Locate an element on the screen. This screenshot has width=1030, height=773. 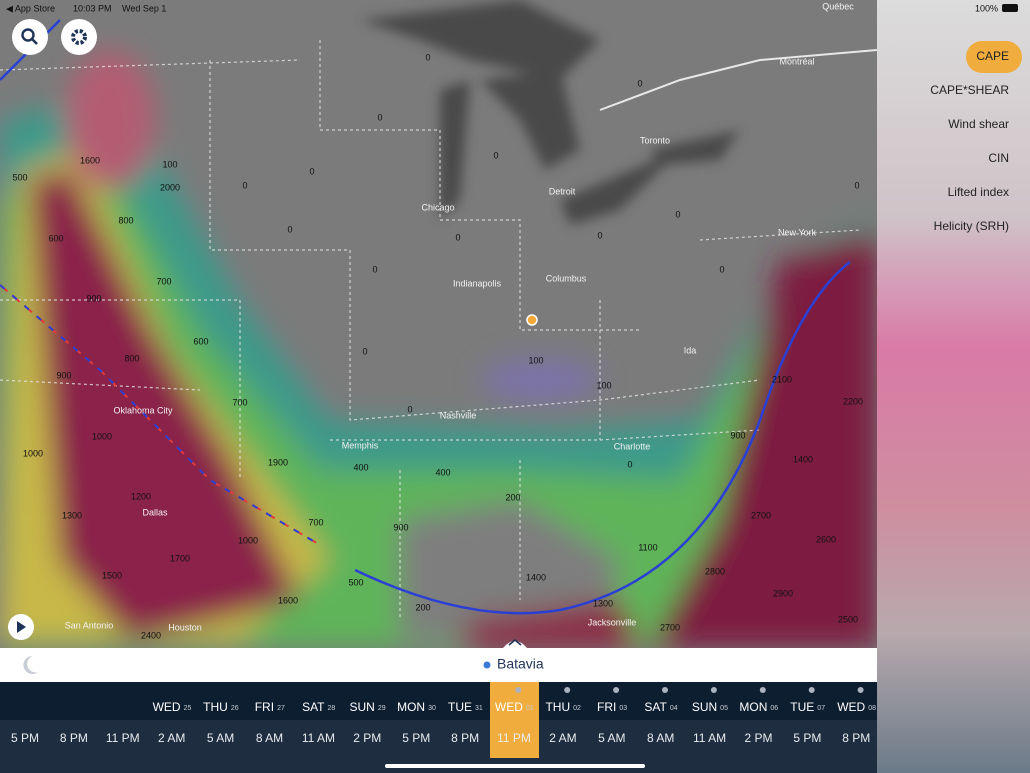
day-date: 26 is located at coordinates (235, 708).